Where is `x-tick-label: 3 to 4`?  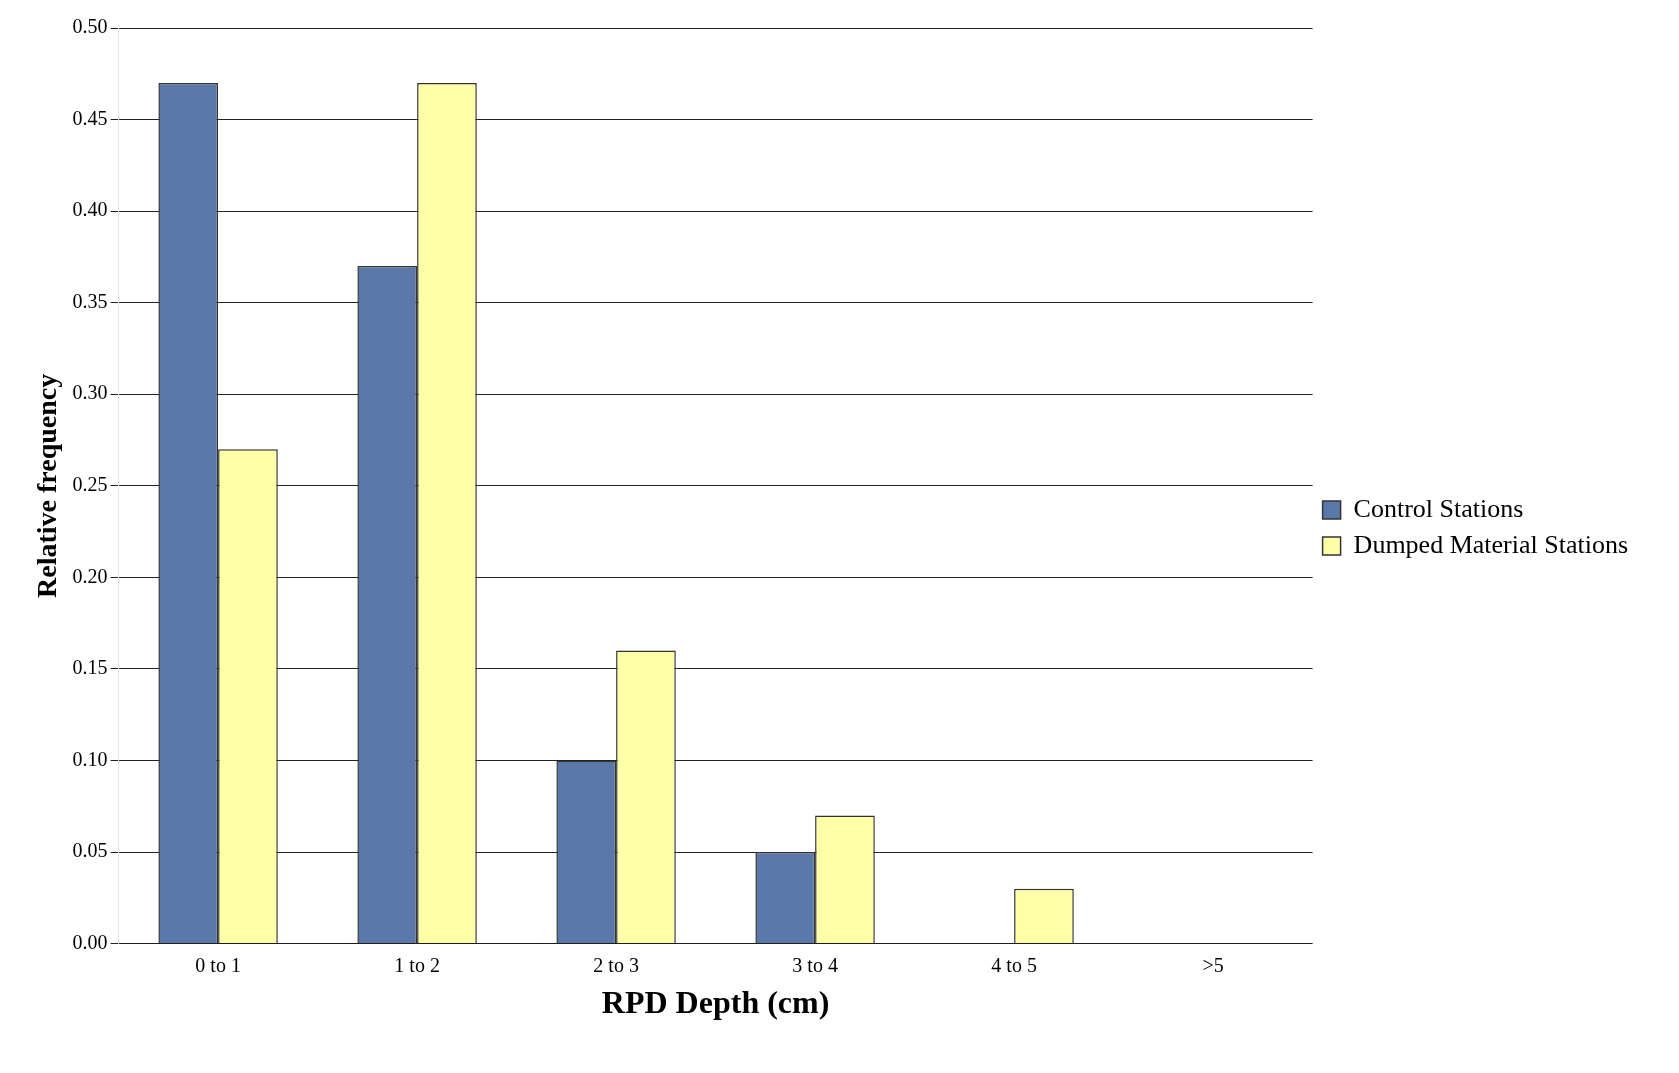
x-tick-label: 3 to 4 is located at coordinates (815, 964).